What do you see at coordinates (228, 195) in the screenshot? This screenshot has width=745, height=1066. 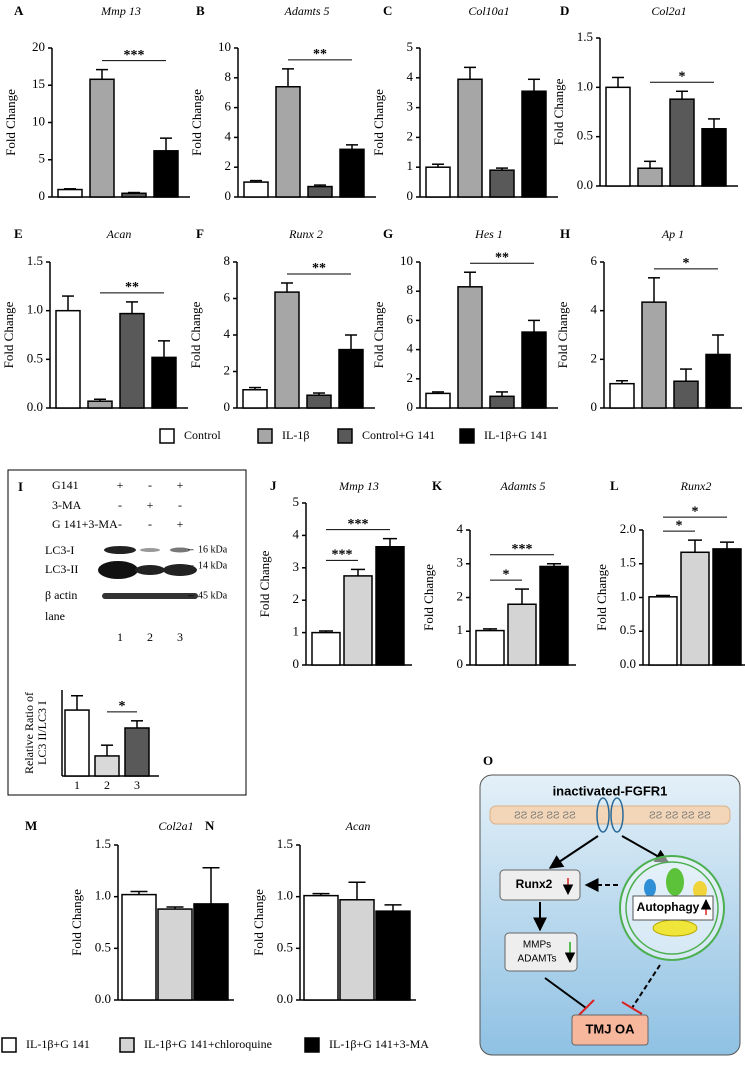 I see `y-tick-label: 0` at bounding box center [228, 195].